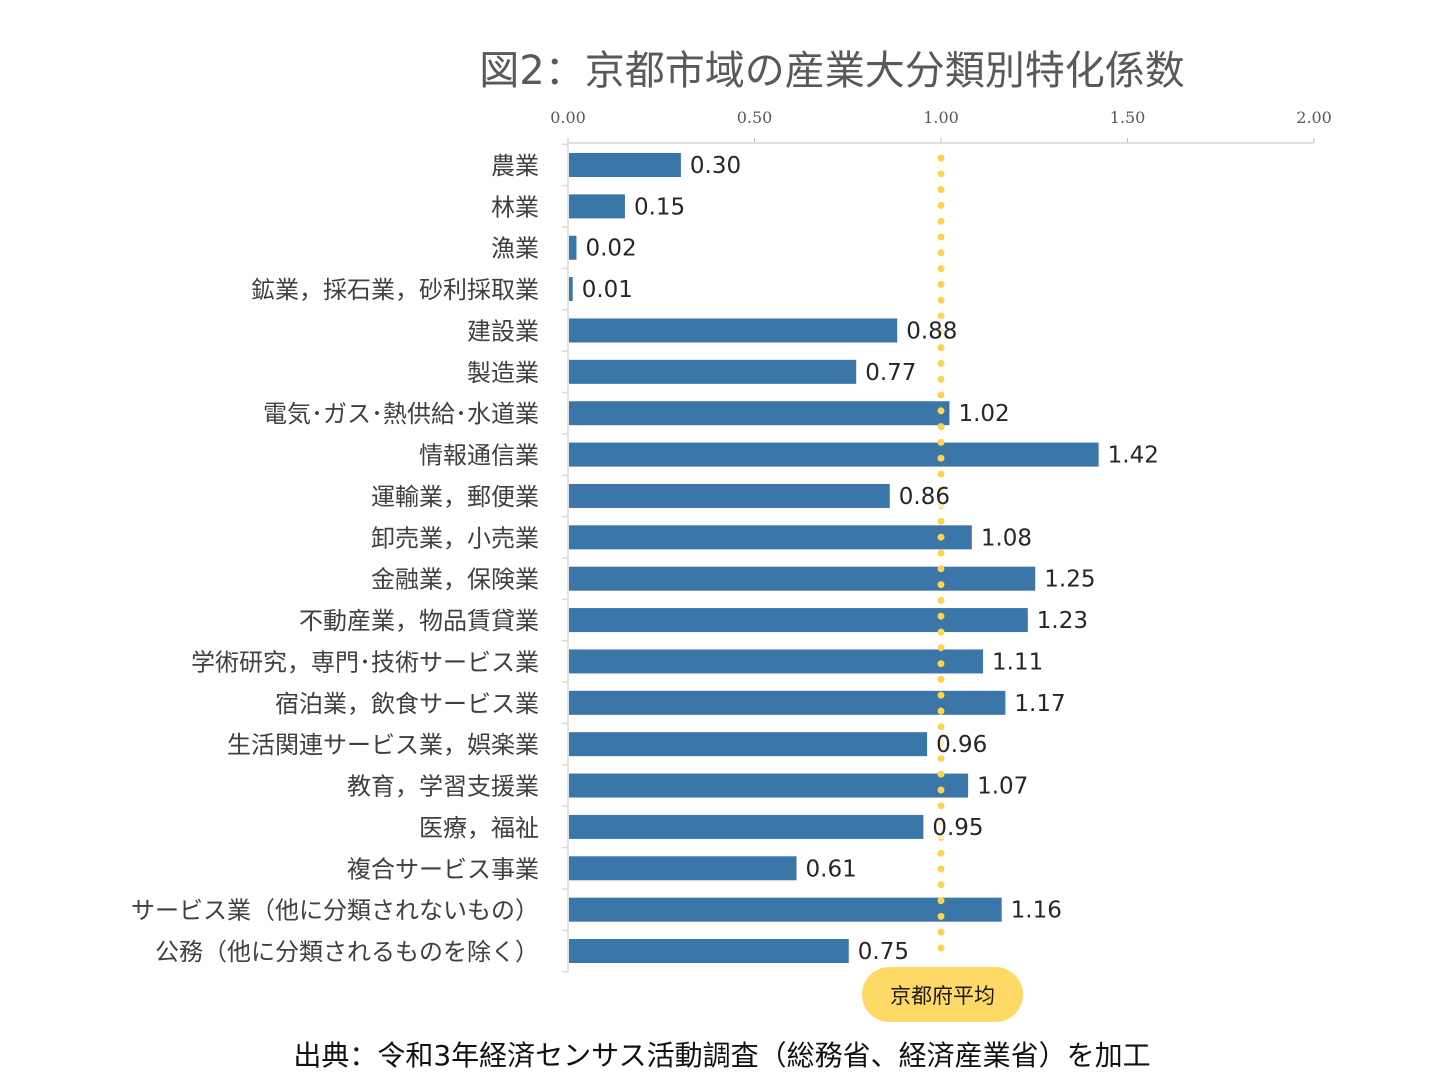  What do you see at coordinates (419, 621) in the screenshot?
I see `category-label: 不動産業，物品賃貸業` at bounding box center [419, 621].